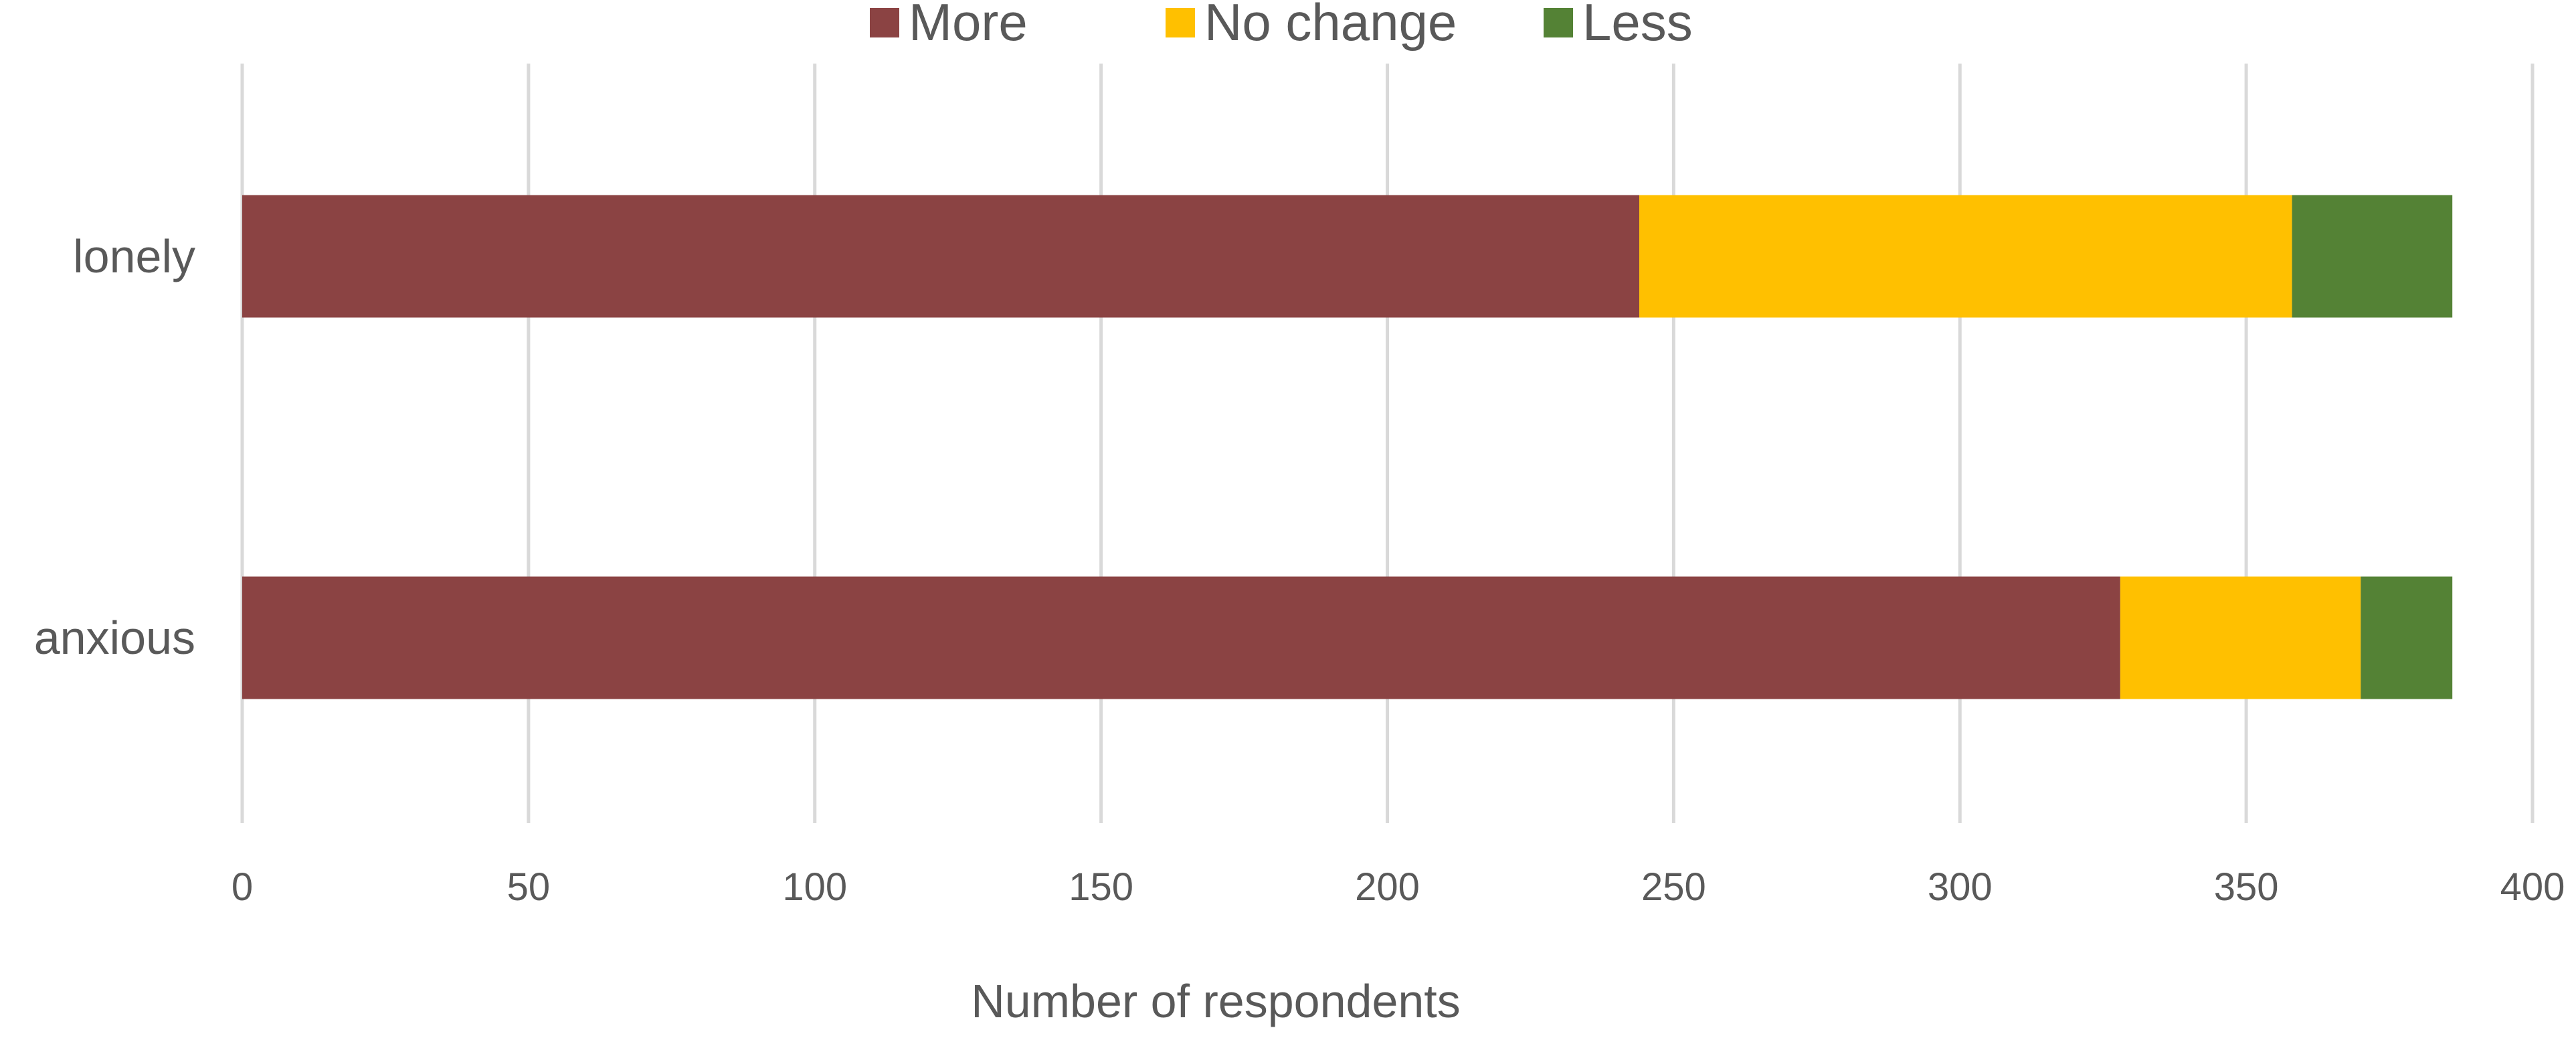  What do you see at coordinates (941, 256) in the screenshot?
I see `bar-lonely-more` at bounding box center [941, 256].